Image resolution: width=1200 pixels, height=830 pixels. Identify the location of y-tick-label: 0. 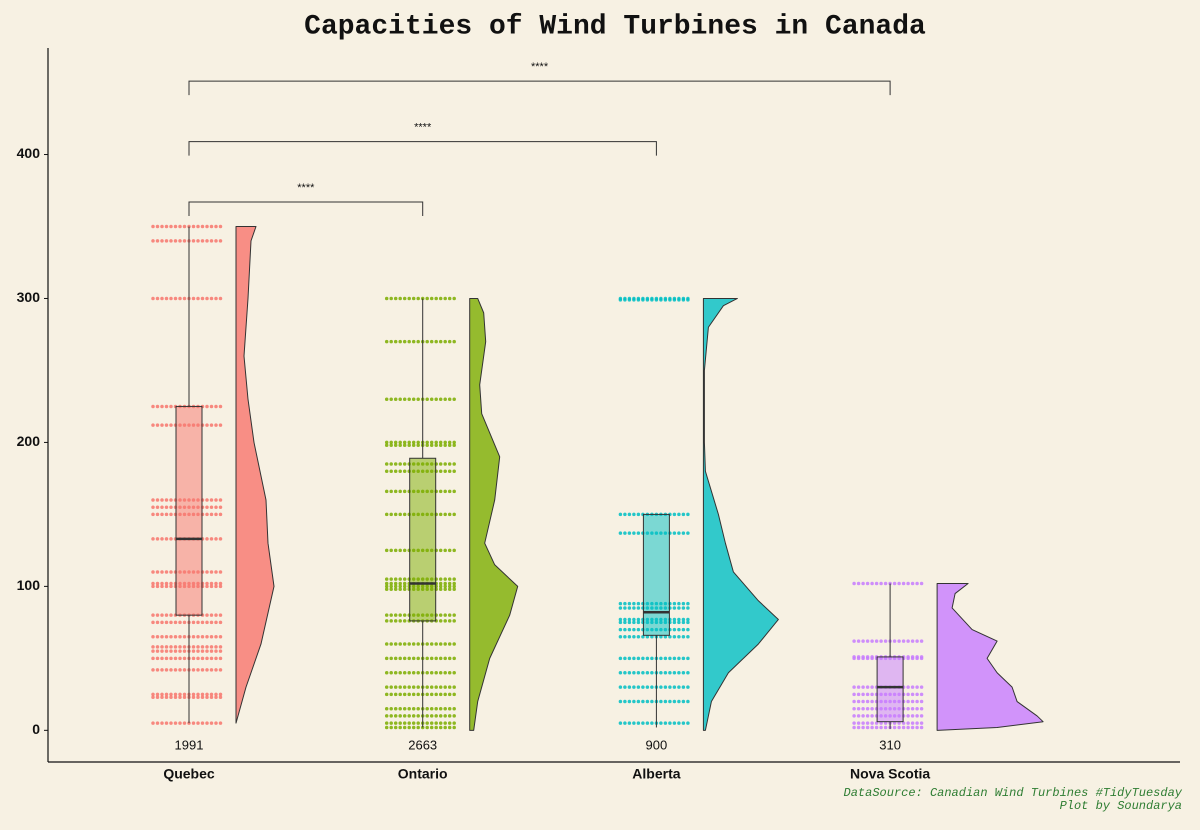
(36, 729).